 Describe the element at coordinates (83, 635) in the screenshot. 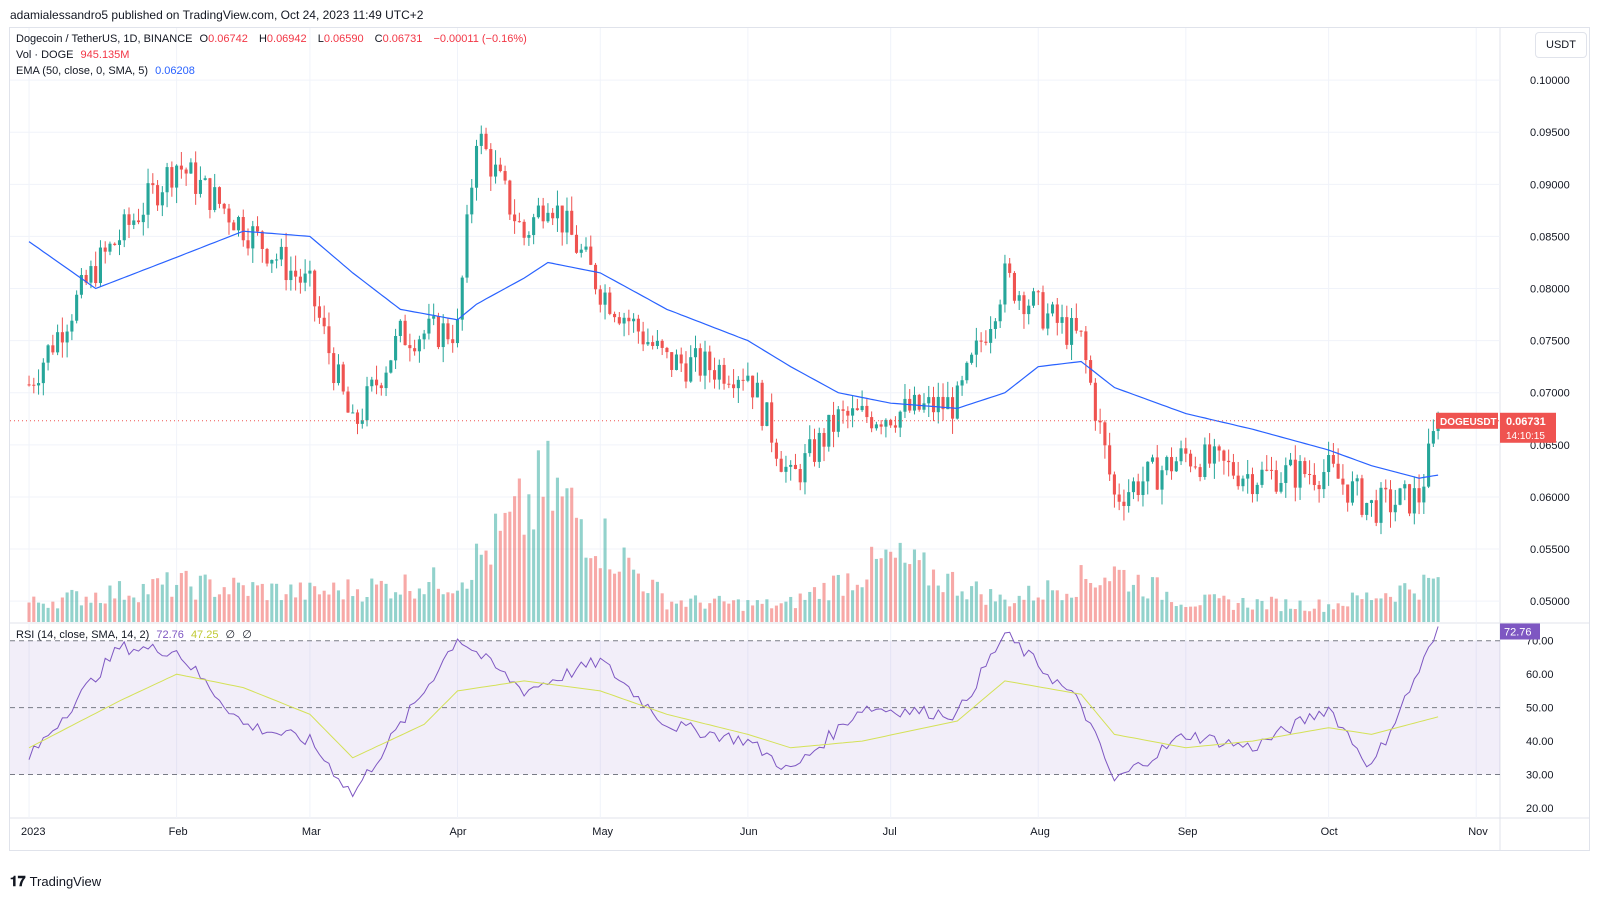

I see `rsi-label: RSI (14, close, SMA, 14, 2)` at that location.